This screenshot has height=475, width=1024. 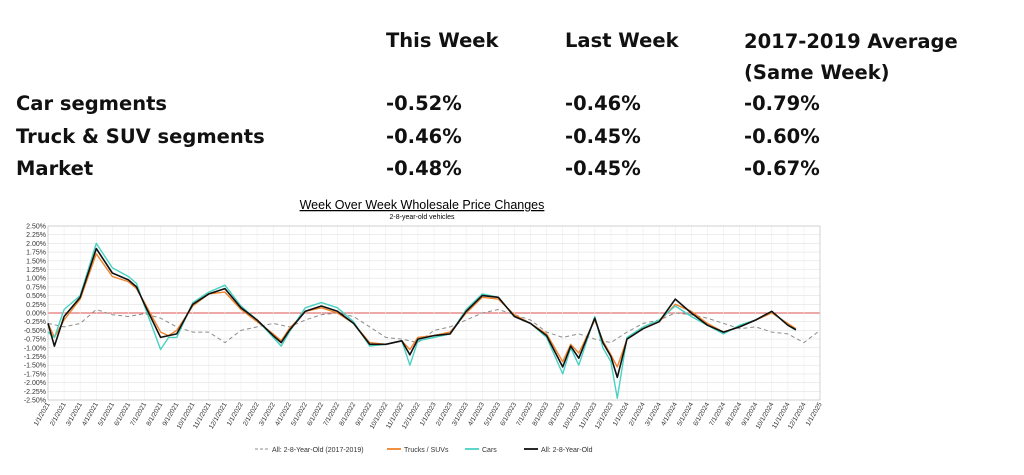 I want to click on row-label-car-segments: Car segments, so click(x=92, y=103).